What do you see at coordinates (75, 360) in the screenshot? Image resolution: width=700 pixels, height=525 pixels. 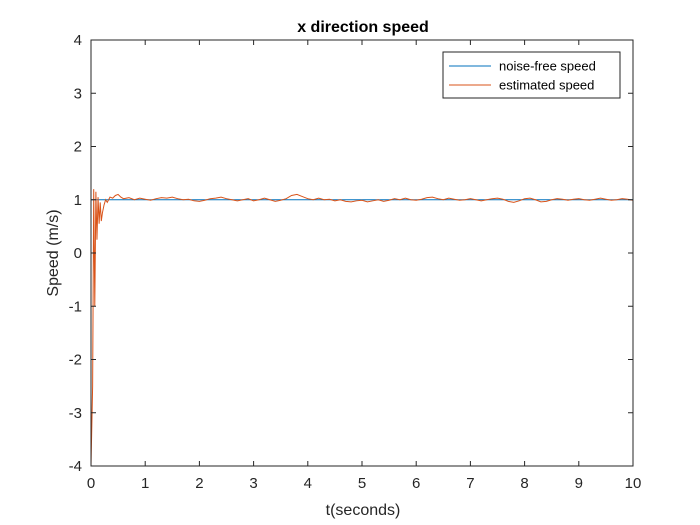 I see `y-tick-label: -2` at bounding box center [75, 360].